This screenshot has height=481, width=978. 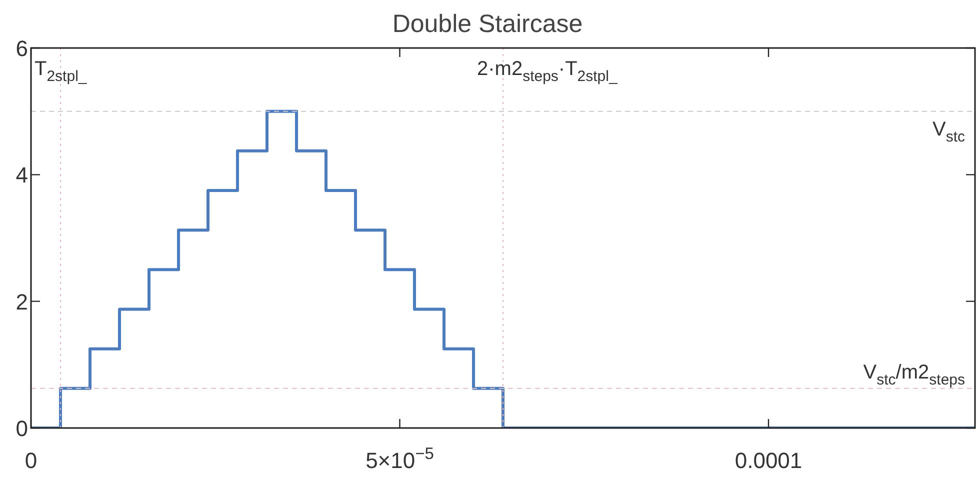 What do you see at coordinates (22, 428) in the screenshot?
I see `y-tick-label: 0` at bounding box center [22, 428].